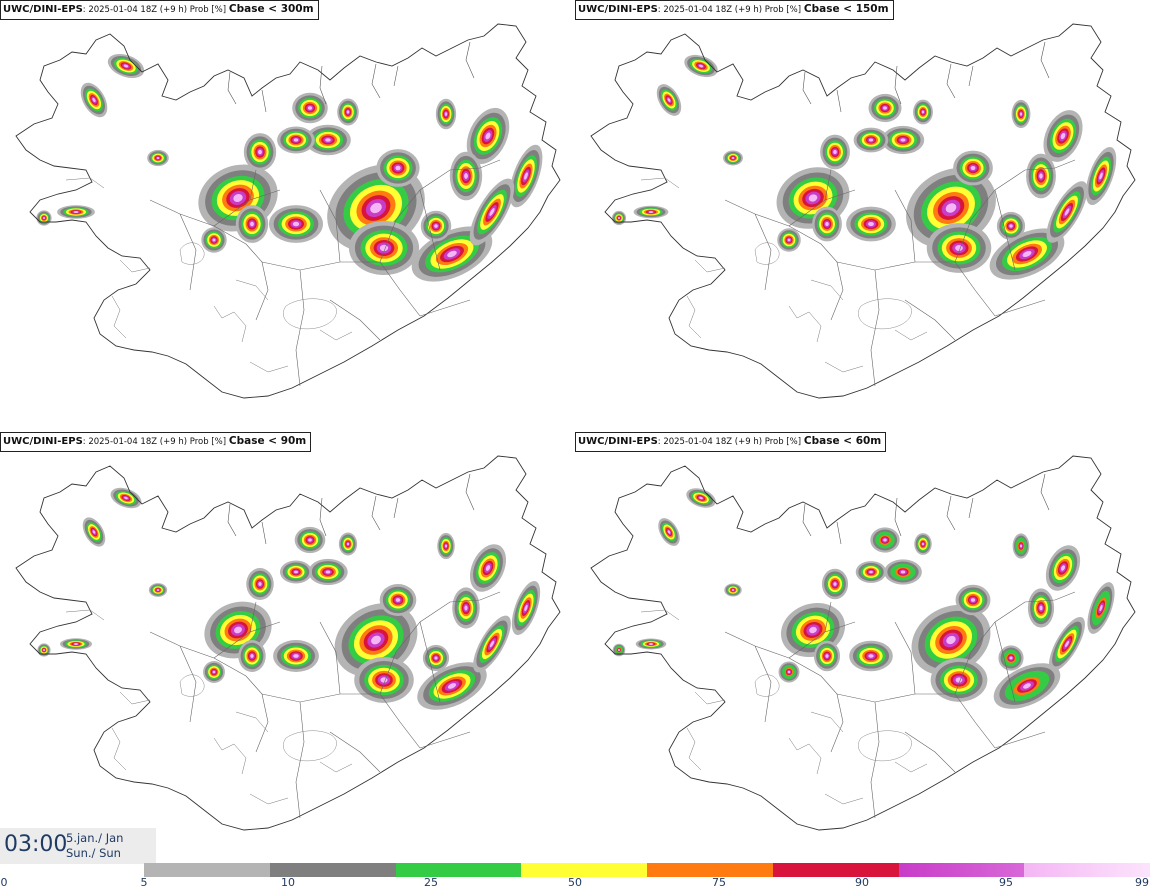  Describe the element at coordinates (1142, 882) in the screenshot. I see `legend-tick-label: 99` at that location.